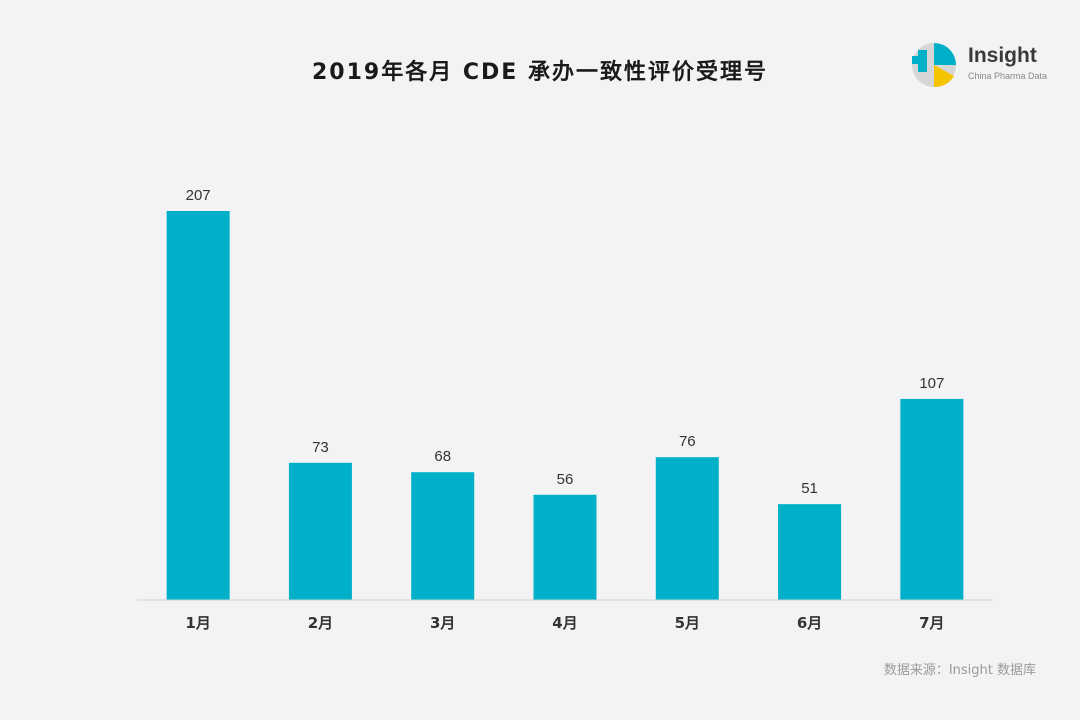 The width and height of the screenshot is (1080, 720). I want to click on insight-logo-icon, so click(934, 65).